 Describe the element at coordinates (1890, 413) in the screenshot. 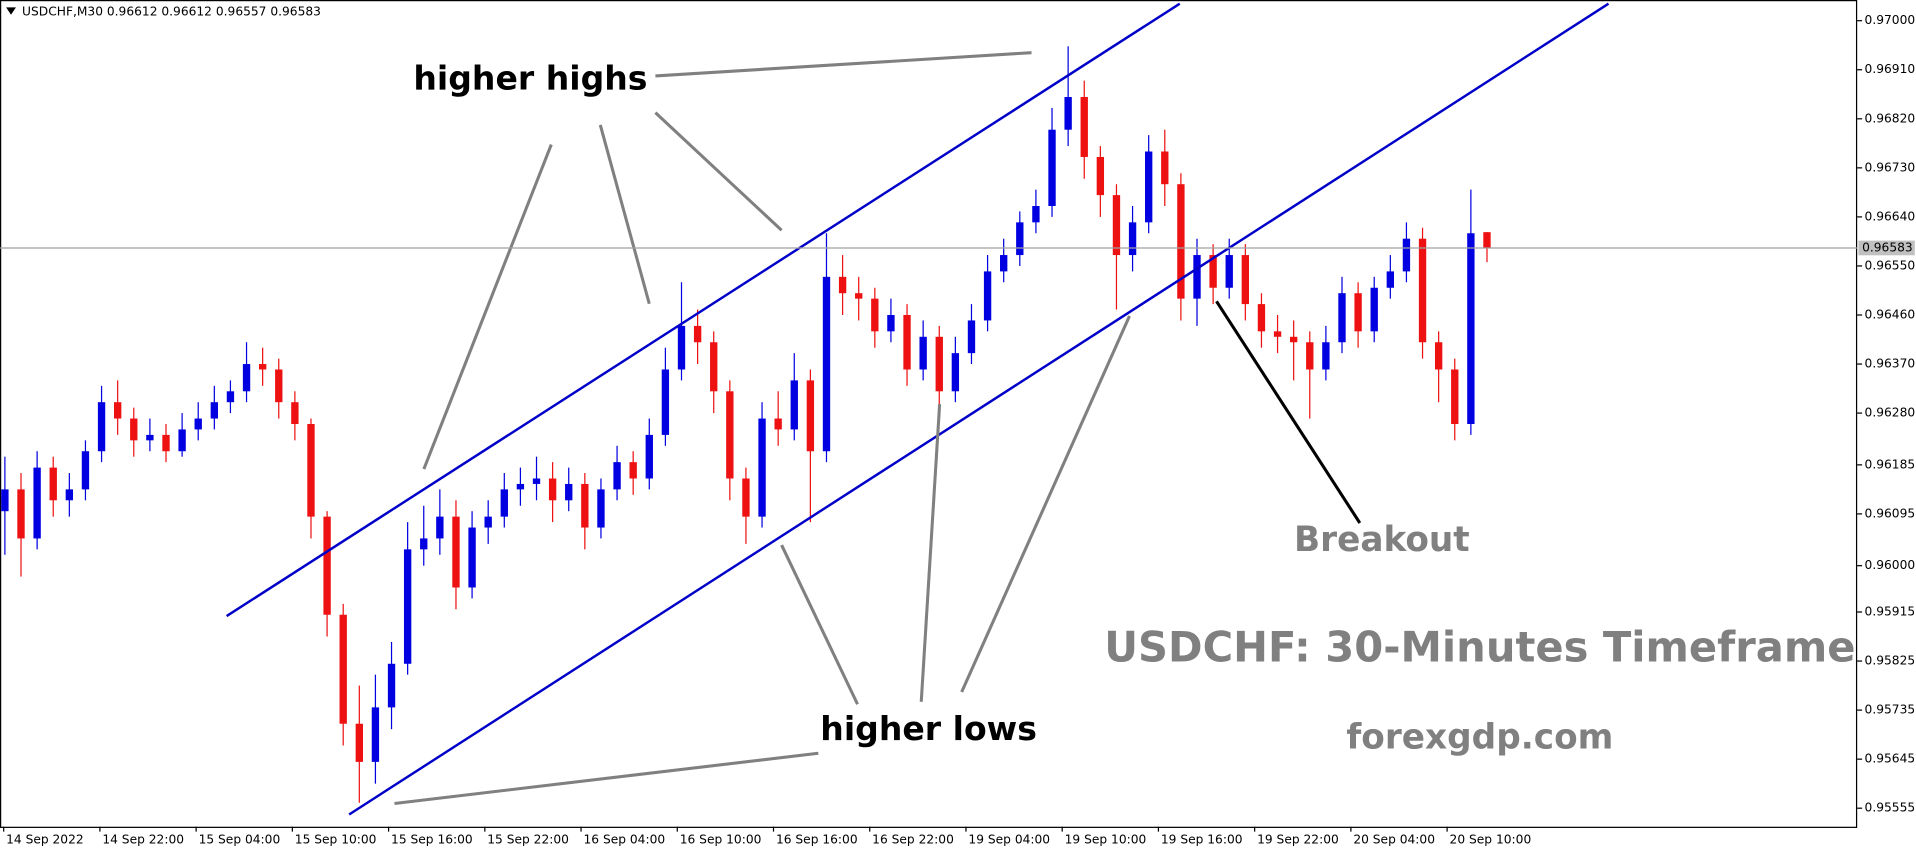

I see `y-tick-label: 0.96280` at that location.